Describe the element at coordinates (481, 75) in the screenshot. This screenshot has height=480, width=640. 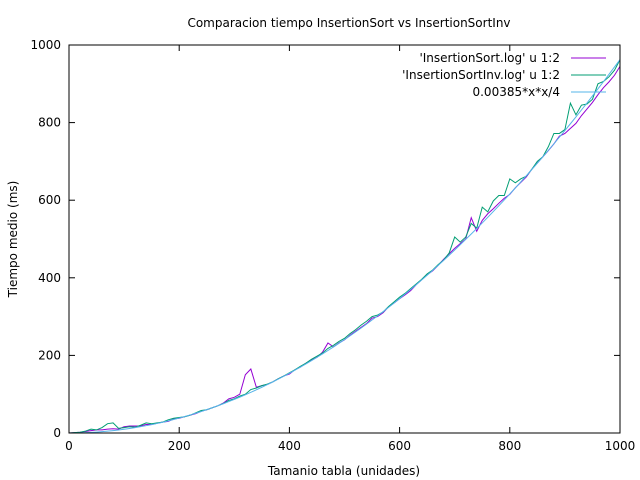
I see `legend-label-2: 'InsertionSortInv.log' u 1:2` at that location.